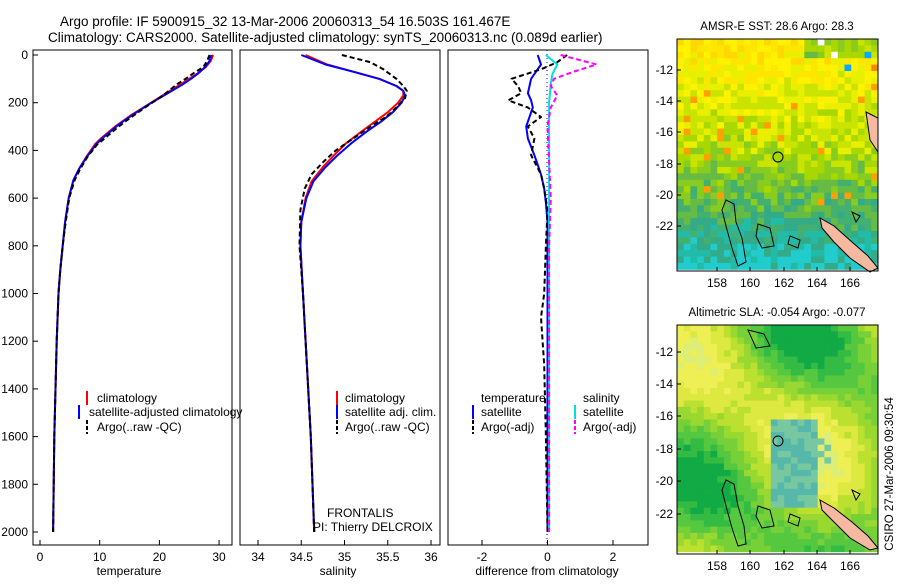  Describe the element at coordinates (40, 557) in the screenshot. I see `x-tick-label: 0` at that location.